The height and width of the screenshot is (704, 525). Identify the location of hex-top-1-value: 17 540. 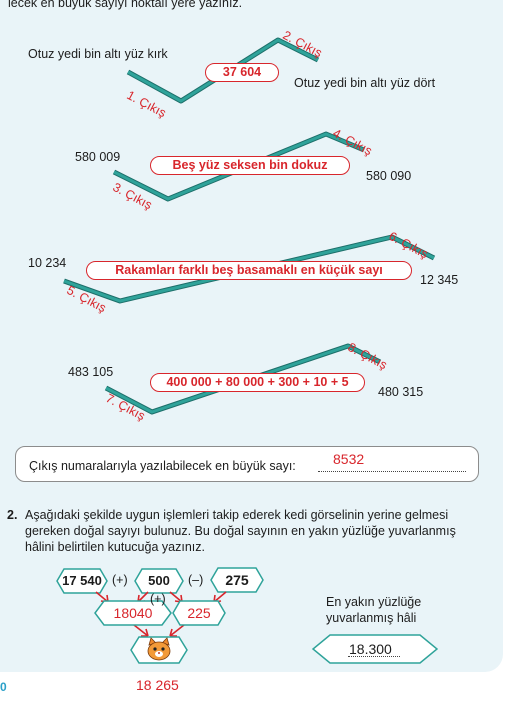
(82, 580).